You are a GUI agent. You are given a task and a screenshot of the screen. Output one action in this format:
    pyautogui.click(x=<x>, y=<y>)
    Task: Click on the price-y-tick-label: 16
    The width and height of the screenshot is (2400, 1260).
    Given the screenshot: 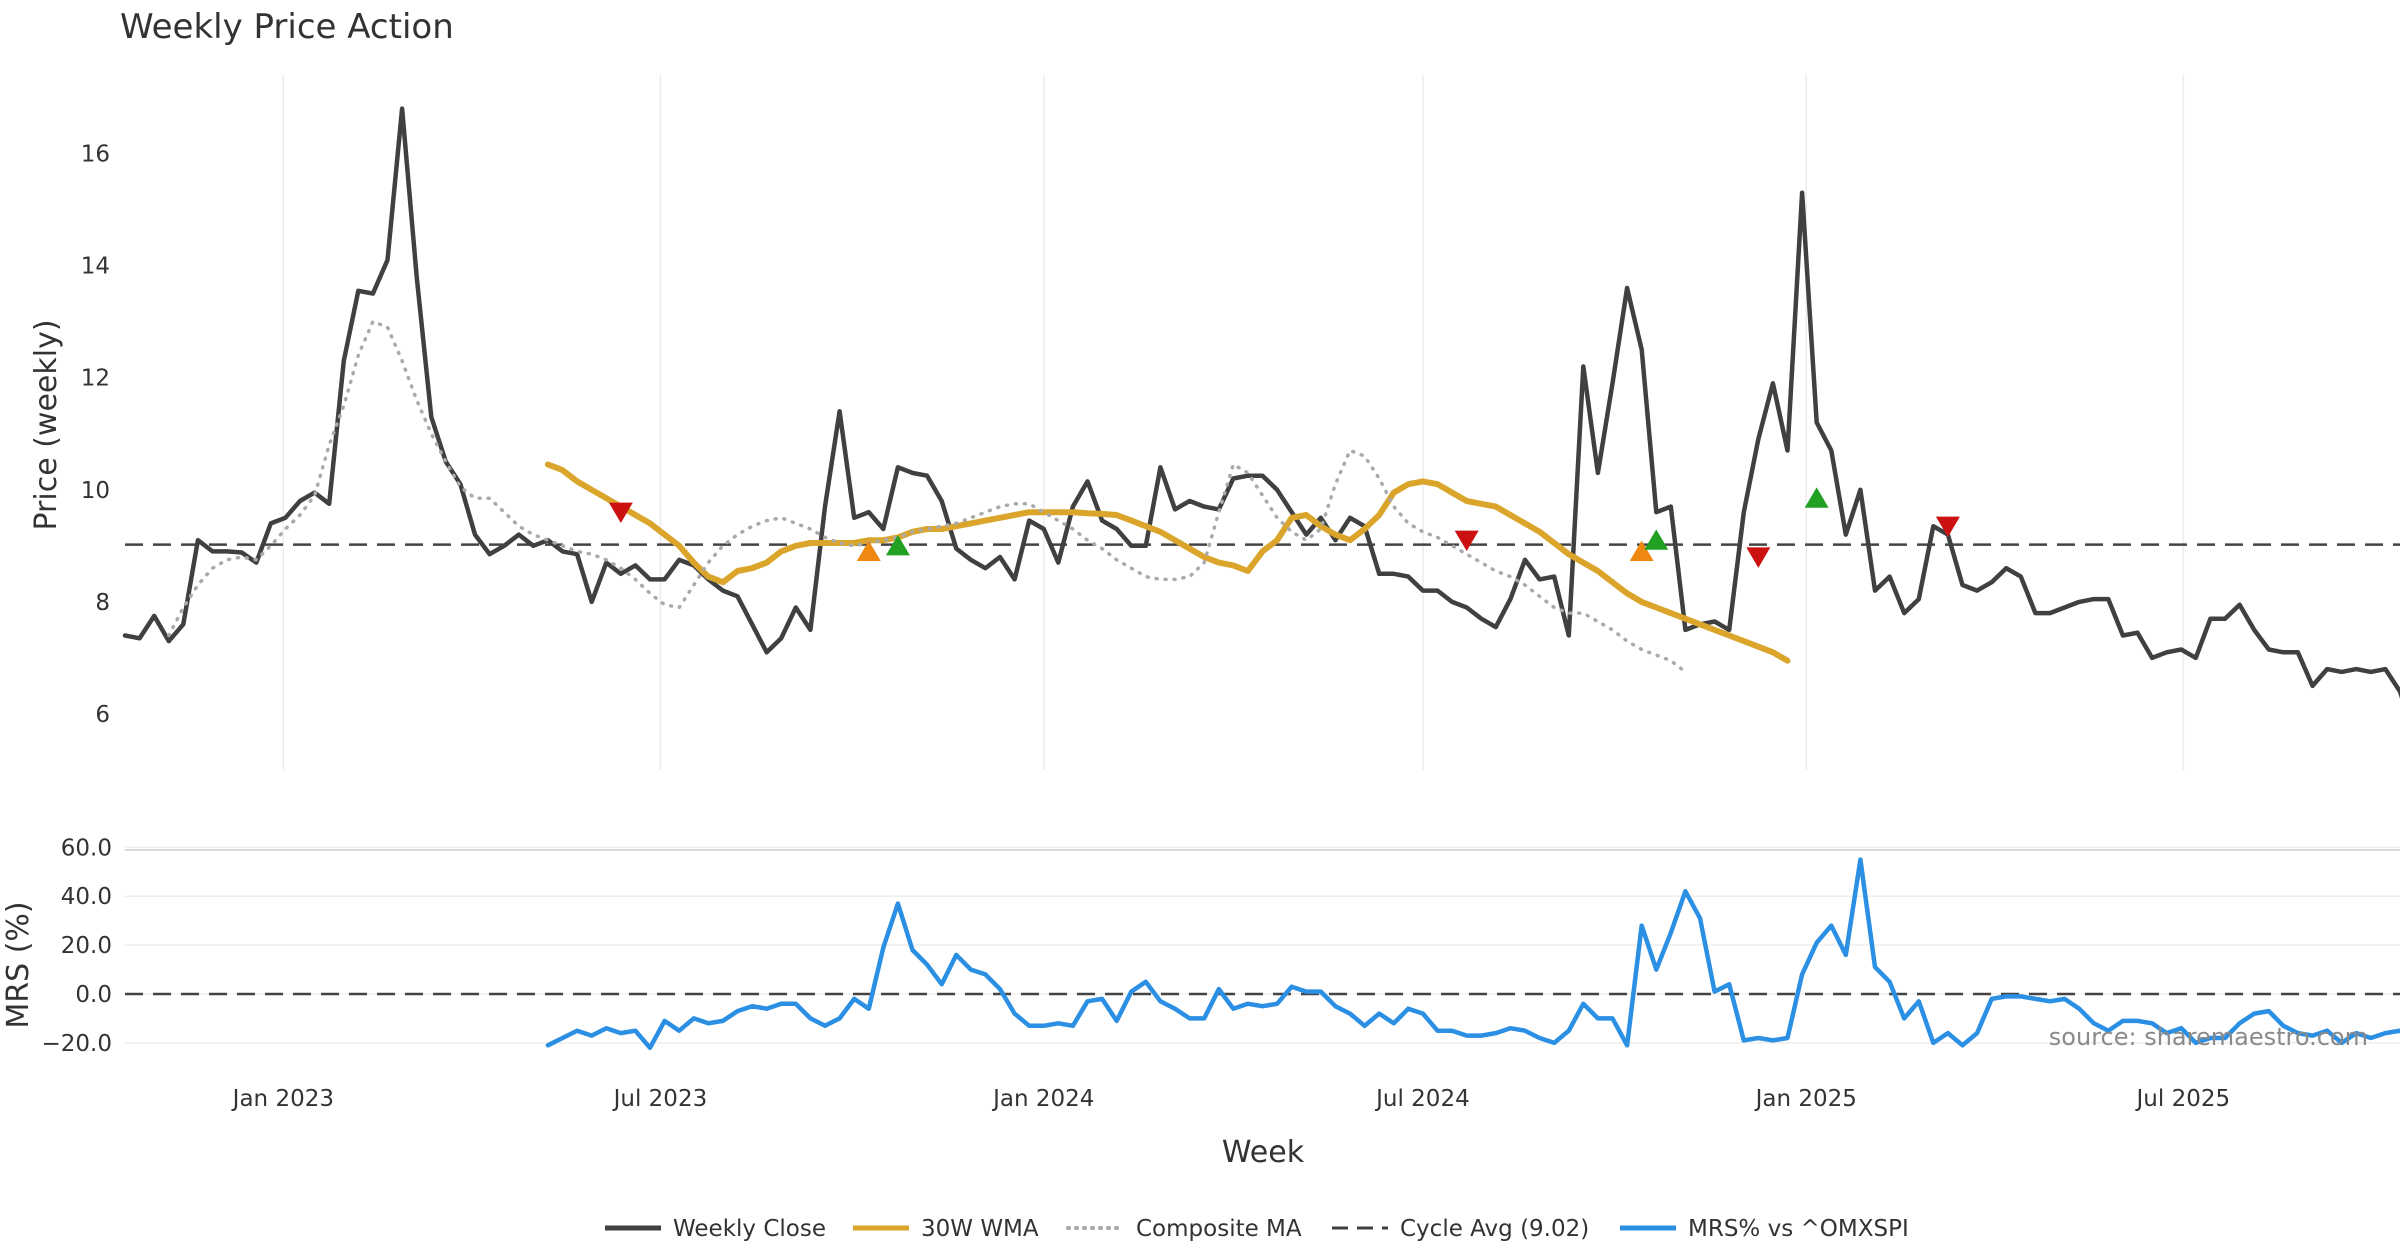 What is the action you would take?
    pyautogui.click(x=95, y=154)
    